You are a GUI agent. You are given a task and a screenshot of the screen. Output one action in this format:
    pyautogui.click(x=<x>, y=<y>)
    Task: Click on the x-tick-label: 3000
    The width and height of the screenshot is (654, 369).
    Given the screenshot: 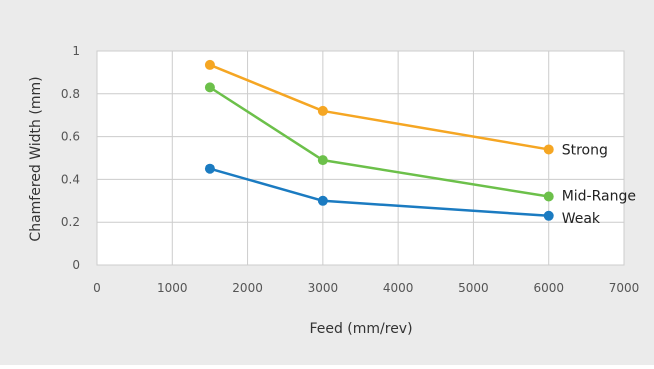 What is the action you would take?
    pyautogui.click(x=323, y=288)
    